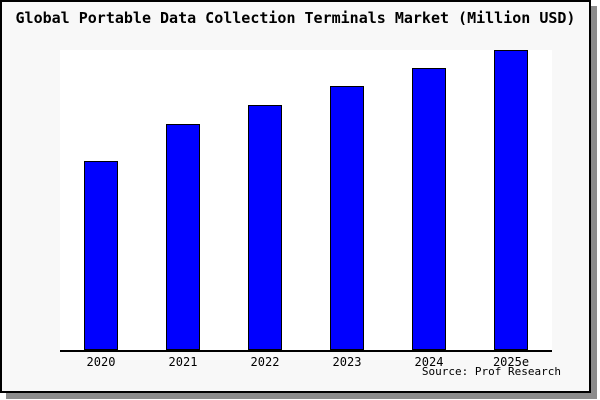 Image resolution: width=600 pixels, height=400 pixels. What do you see at coordinates (429, 362) in the screenshot?
I see `x-tick-label-2024: 2024` at bounding box center [429, 362].